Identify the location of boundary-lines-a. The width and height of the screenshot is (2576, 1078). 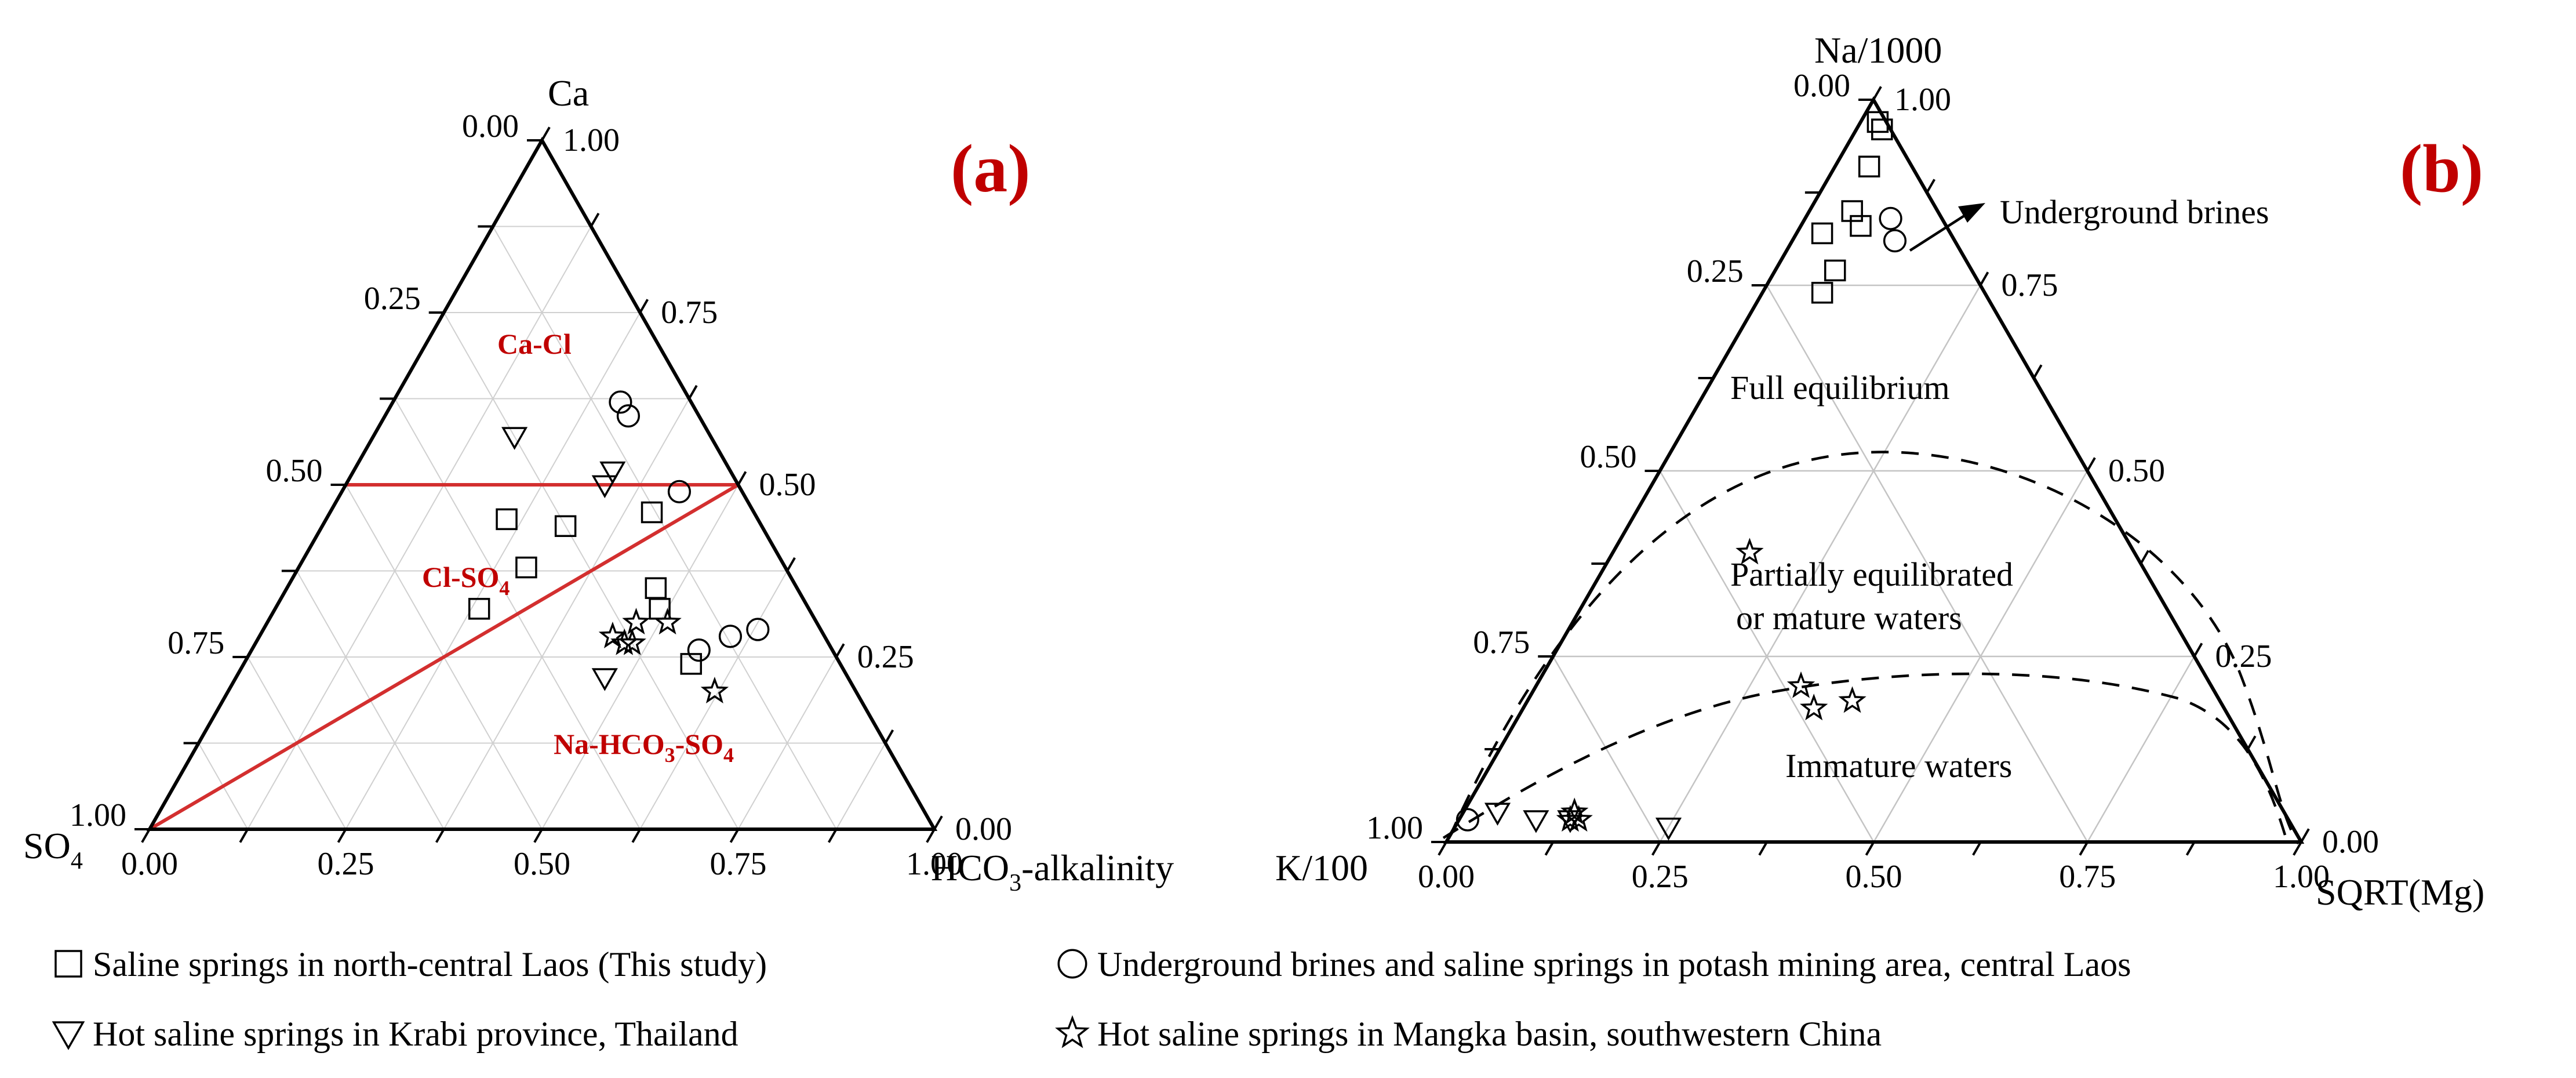
(444, 657).